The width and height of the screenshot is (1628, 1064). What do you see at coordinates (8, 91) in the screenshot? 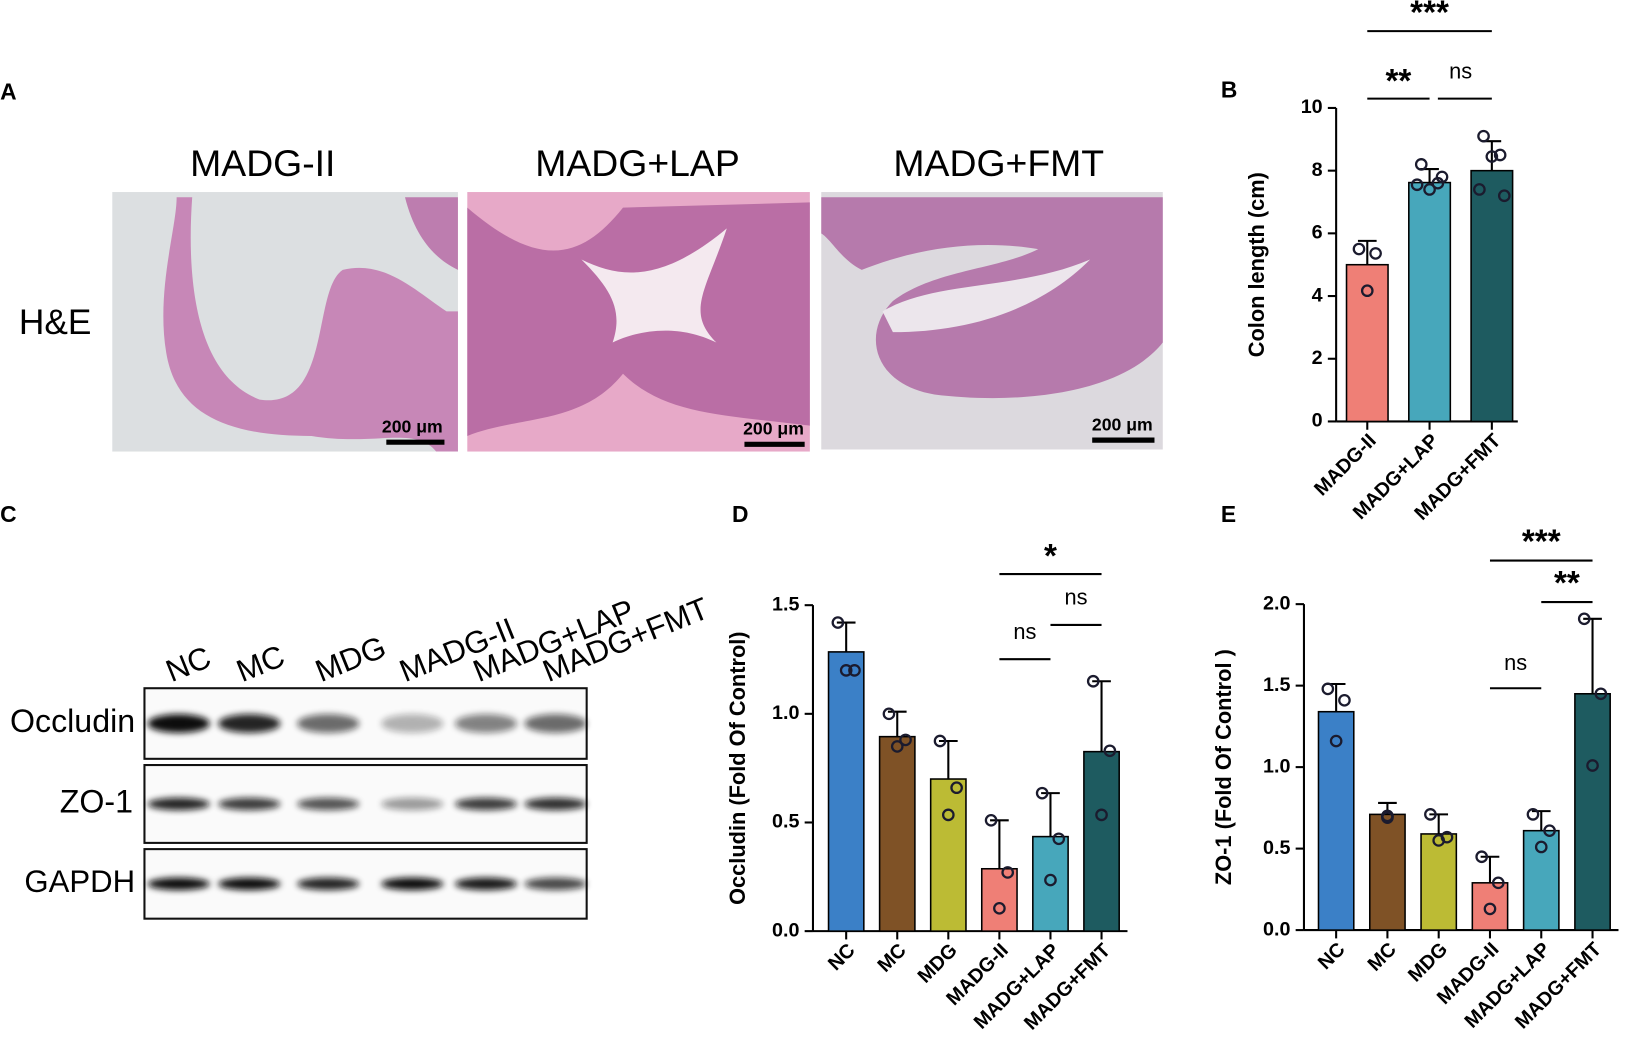
I see `panel-label: A` at bounding box center [8, 91].